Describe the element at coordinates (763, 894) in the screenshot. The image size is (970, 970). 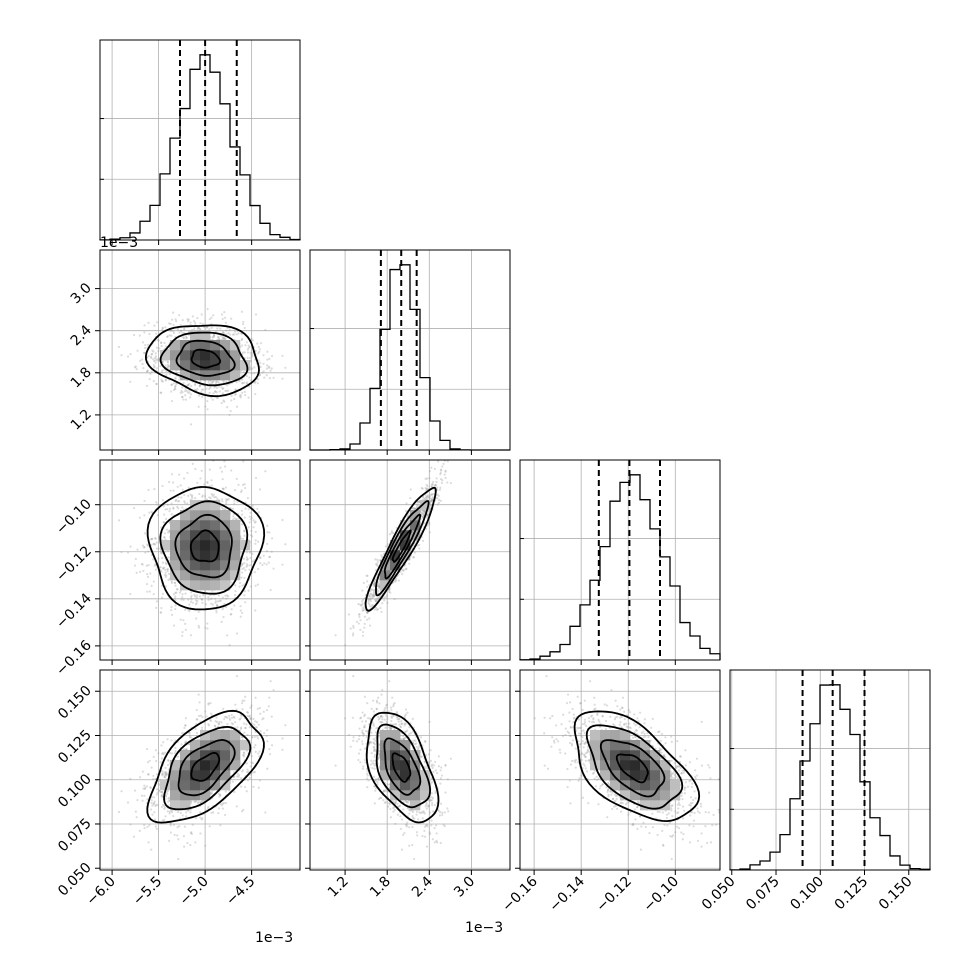
I see `xtick-label-3-1: 0.075` at that location.